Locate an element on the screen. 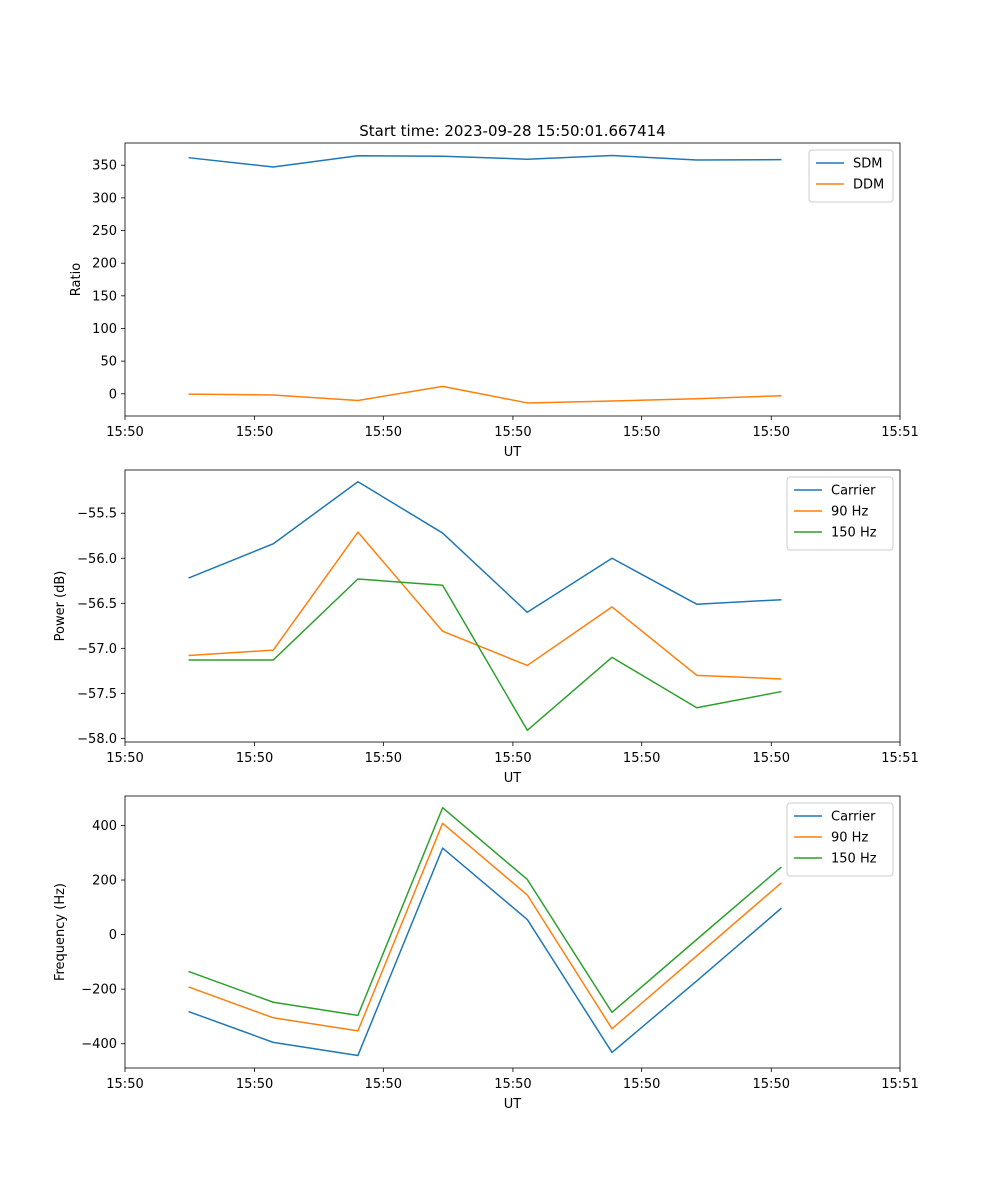 The height and width of the screenshot is (1200, 1000). y-tick-label: −400 is located at coordinates (99, 1044).